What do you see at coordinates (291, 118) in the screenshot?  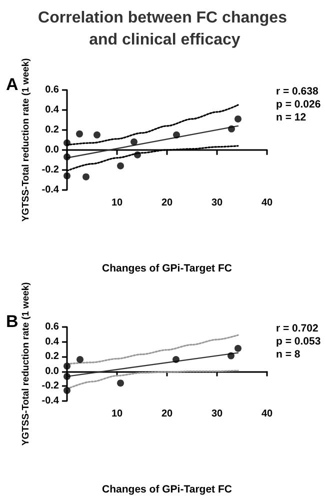 I see `text: n = 12` at bounding box center [291, 118].